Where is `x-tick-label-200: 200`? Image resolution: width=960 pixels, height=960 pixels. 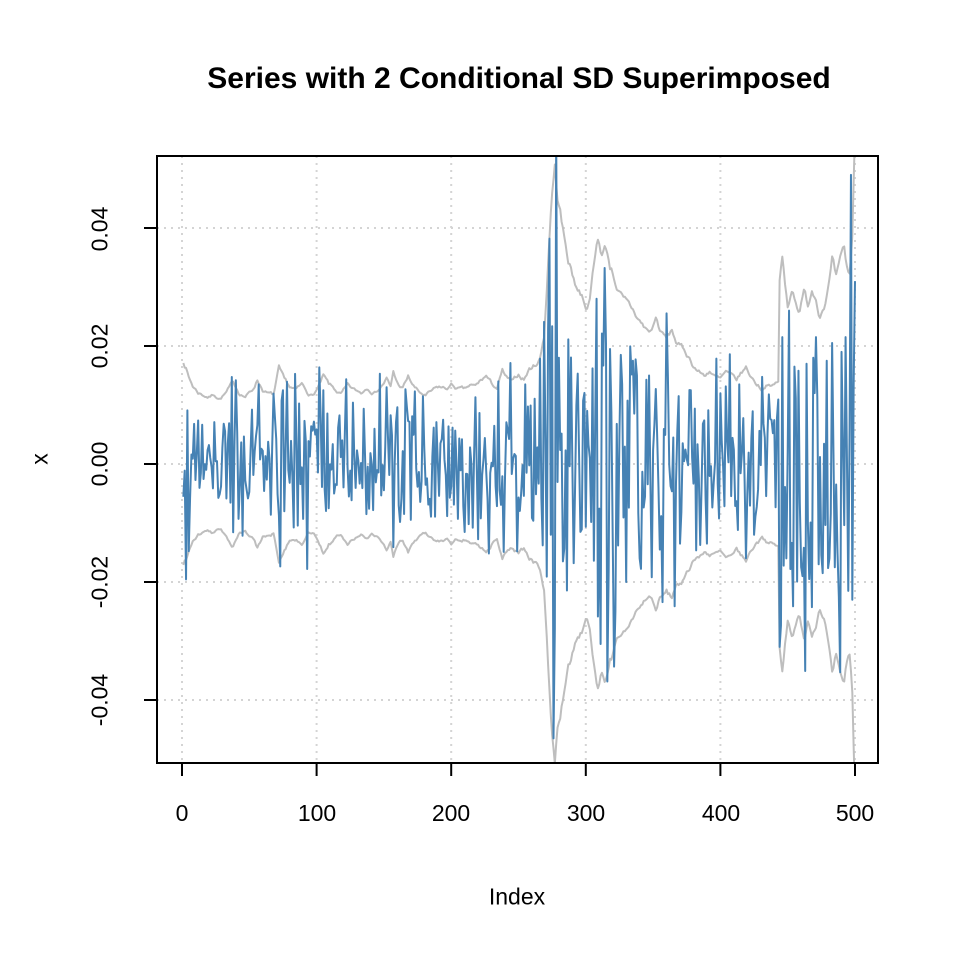
x-tick-label-200: 200 is located at coordinates (451, 813).